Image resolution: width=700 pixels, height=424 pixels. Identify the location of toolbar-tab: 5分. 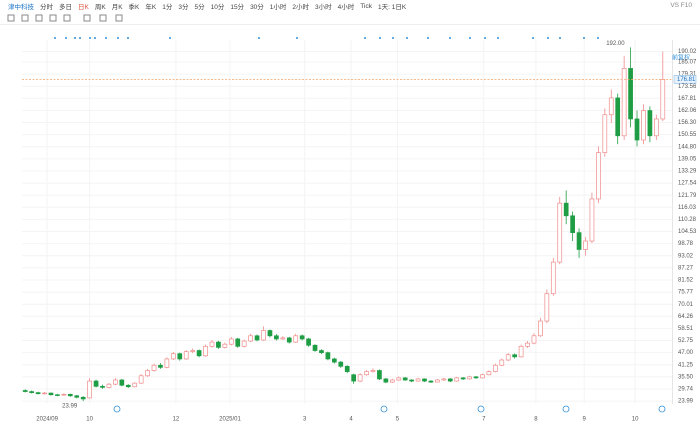
(199, 7).